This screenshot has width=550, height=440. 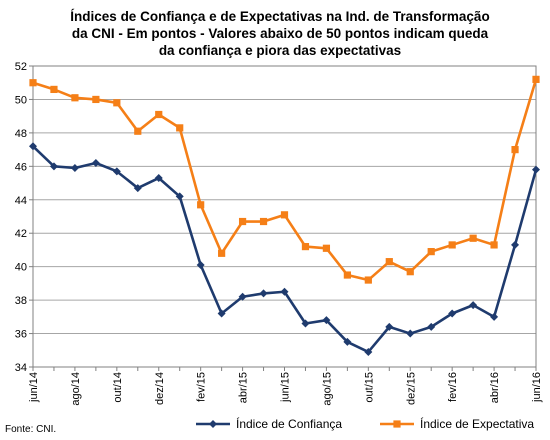 I want to click on x-tick-label: abr/15, so click(x=244, y=387).